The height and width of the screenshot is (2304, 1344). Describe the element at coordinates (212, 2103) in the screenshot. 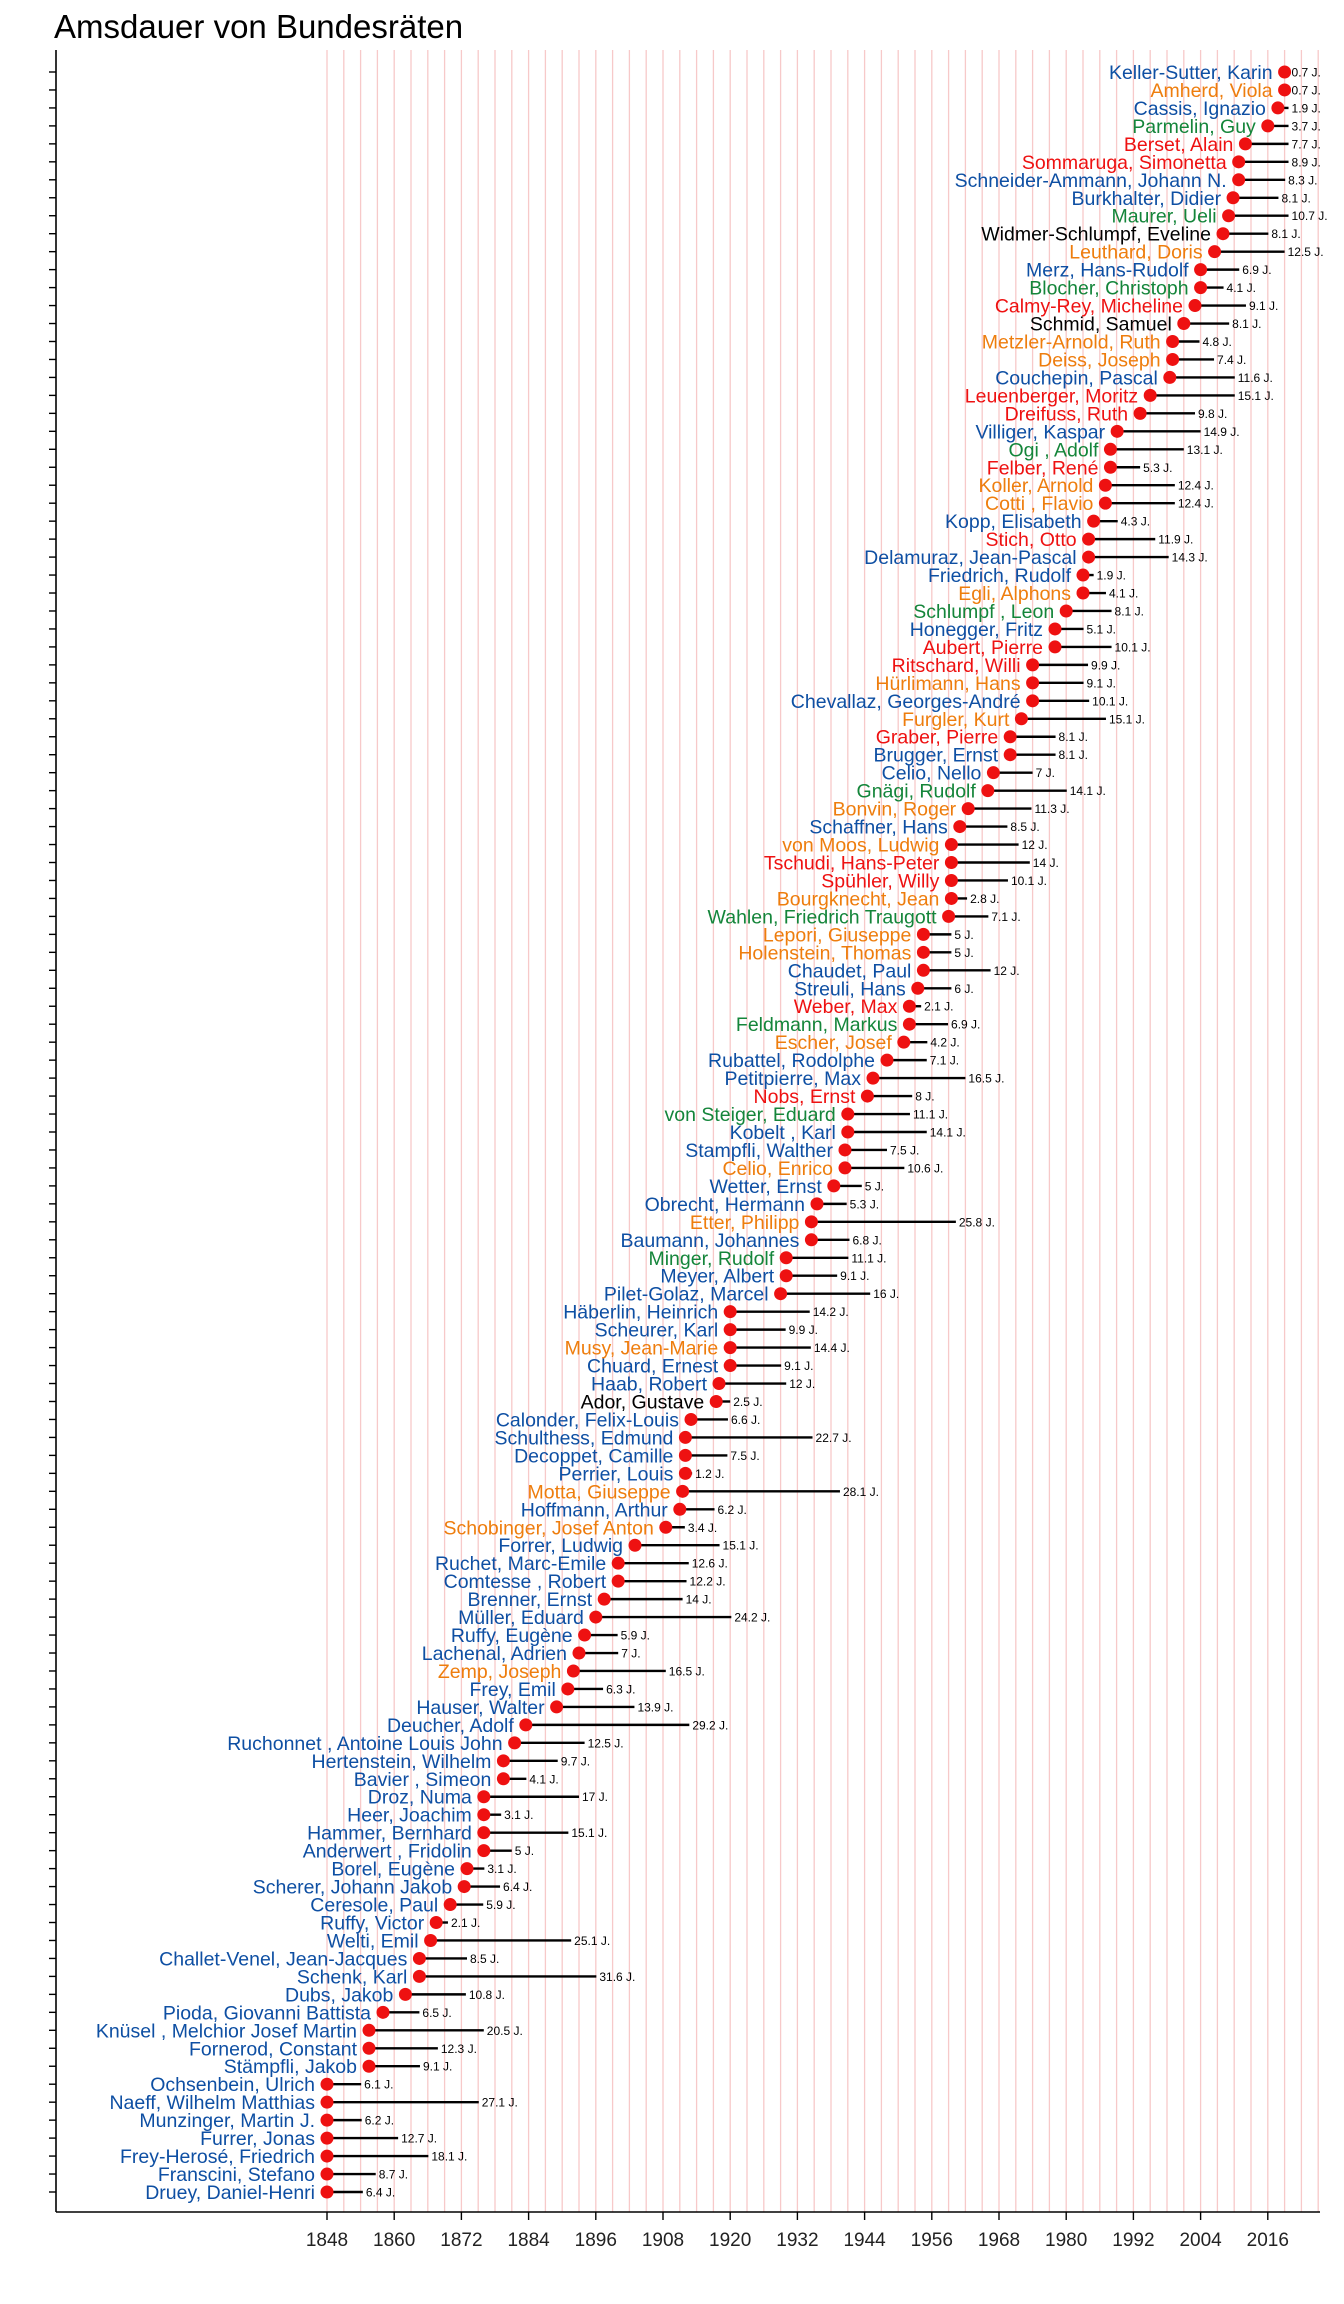

I see `councillor-name: Naeff, Wilhelm Matthias` at that location.